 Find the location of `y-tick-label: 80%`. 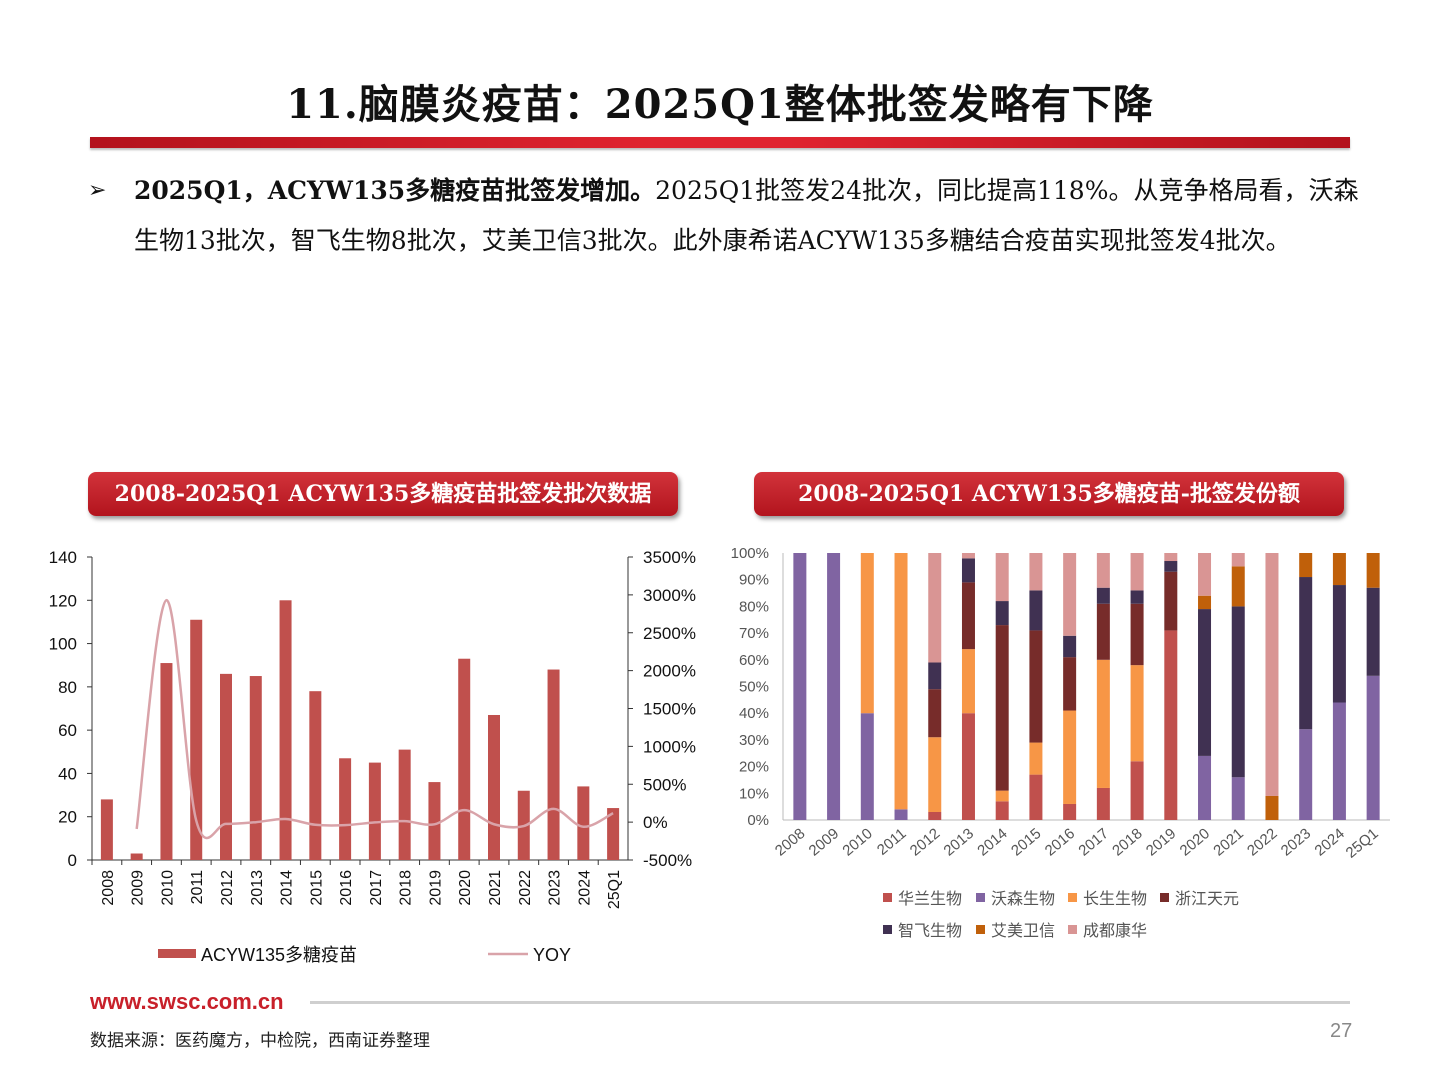

y-tick-label: 80% is located at coordinates (754, 606).